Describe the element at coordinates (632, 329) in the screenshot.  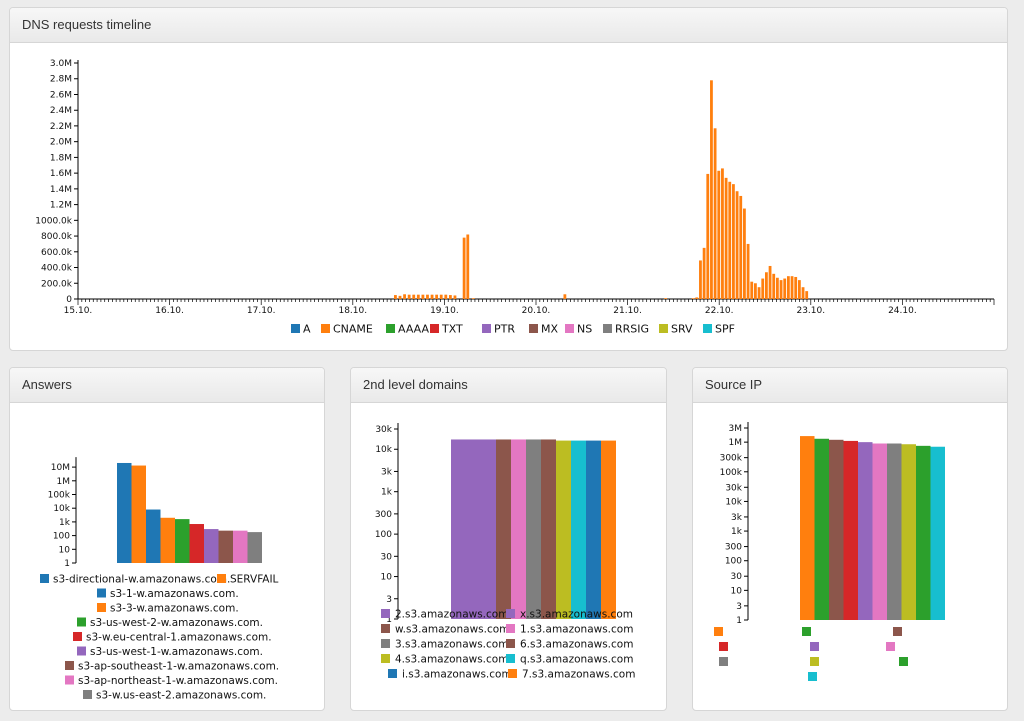
I see `legend-label-rrsig: RRSIG` at that location.